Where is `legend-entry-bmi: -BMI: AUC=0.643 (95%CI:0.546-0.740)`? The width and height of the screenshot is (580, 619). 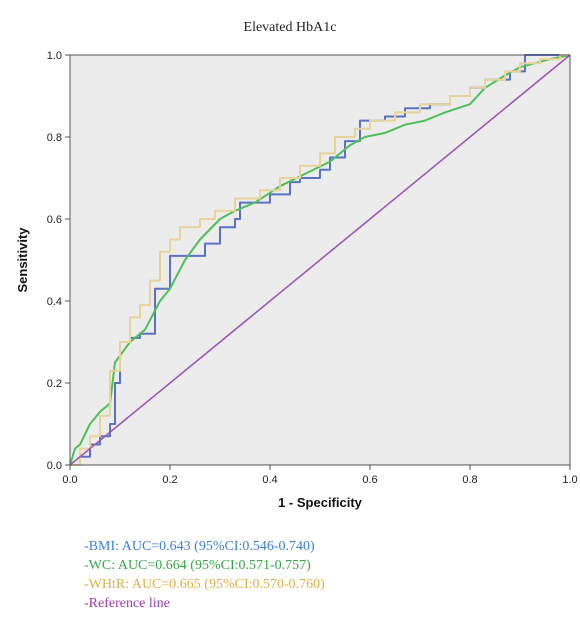 legend-entry-bmi: -BMI: AUC=0.643 (95%CI:0.546-0.740) is located at coordinates (199, 546).